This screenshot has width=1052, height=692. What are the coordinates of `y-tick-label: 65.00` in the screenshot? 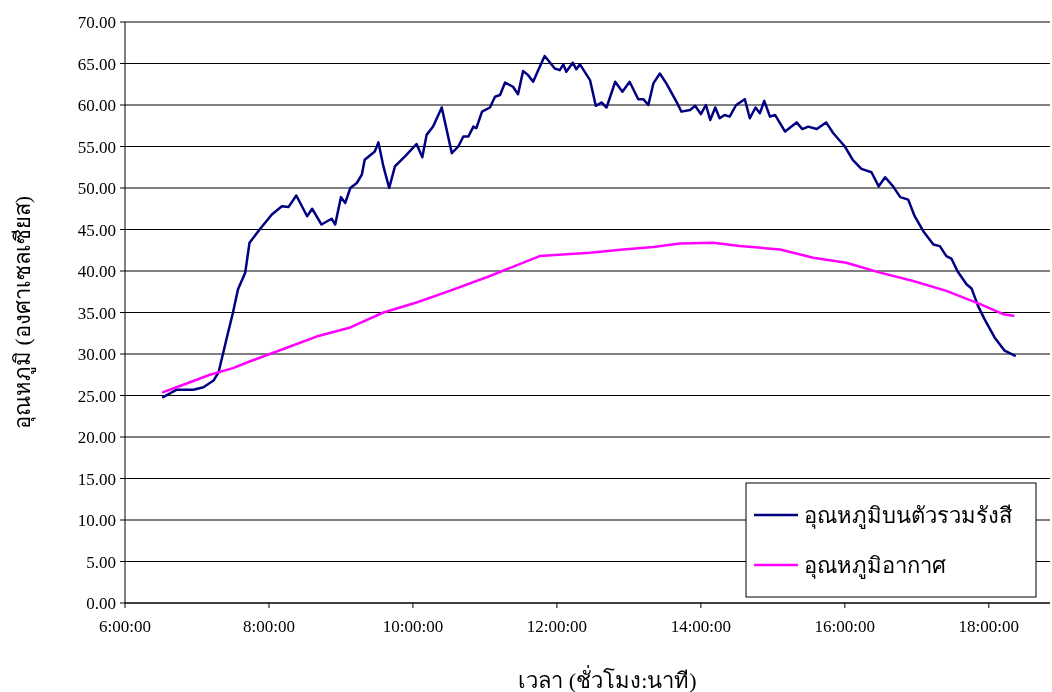 It's located at (96, 64).